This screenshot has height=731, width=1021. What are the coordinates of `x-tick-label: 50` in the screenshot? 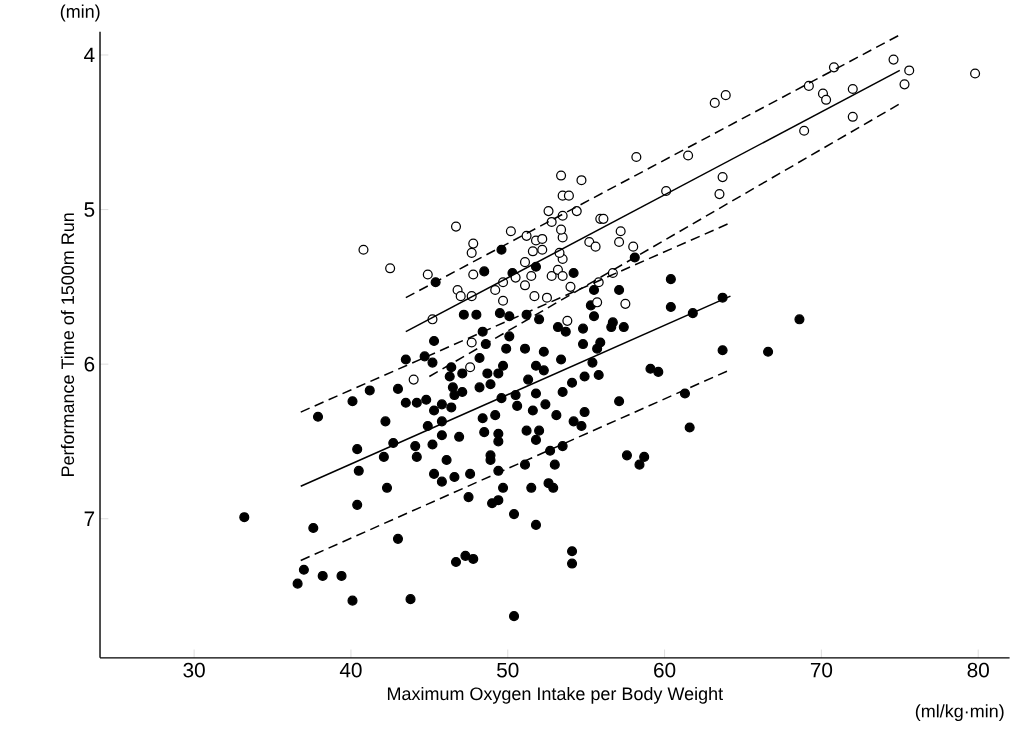 It's located at (508, 670).